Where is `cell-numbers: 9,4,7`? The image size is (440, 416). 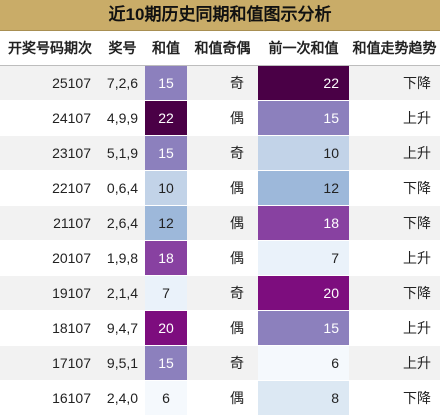
cell-numbers: 9,4,7 is located at coordinates (122, 328).